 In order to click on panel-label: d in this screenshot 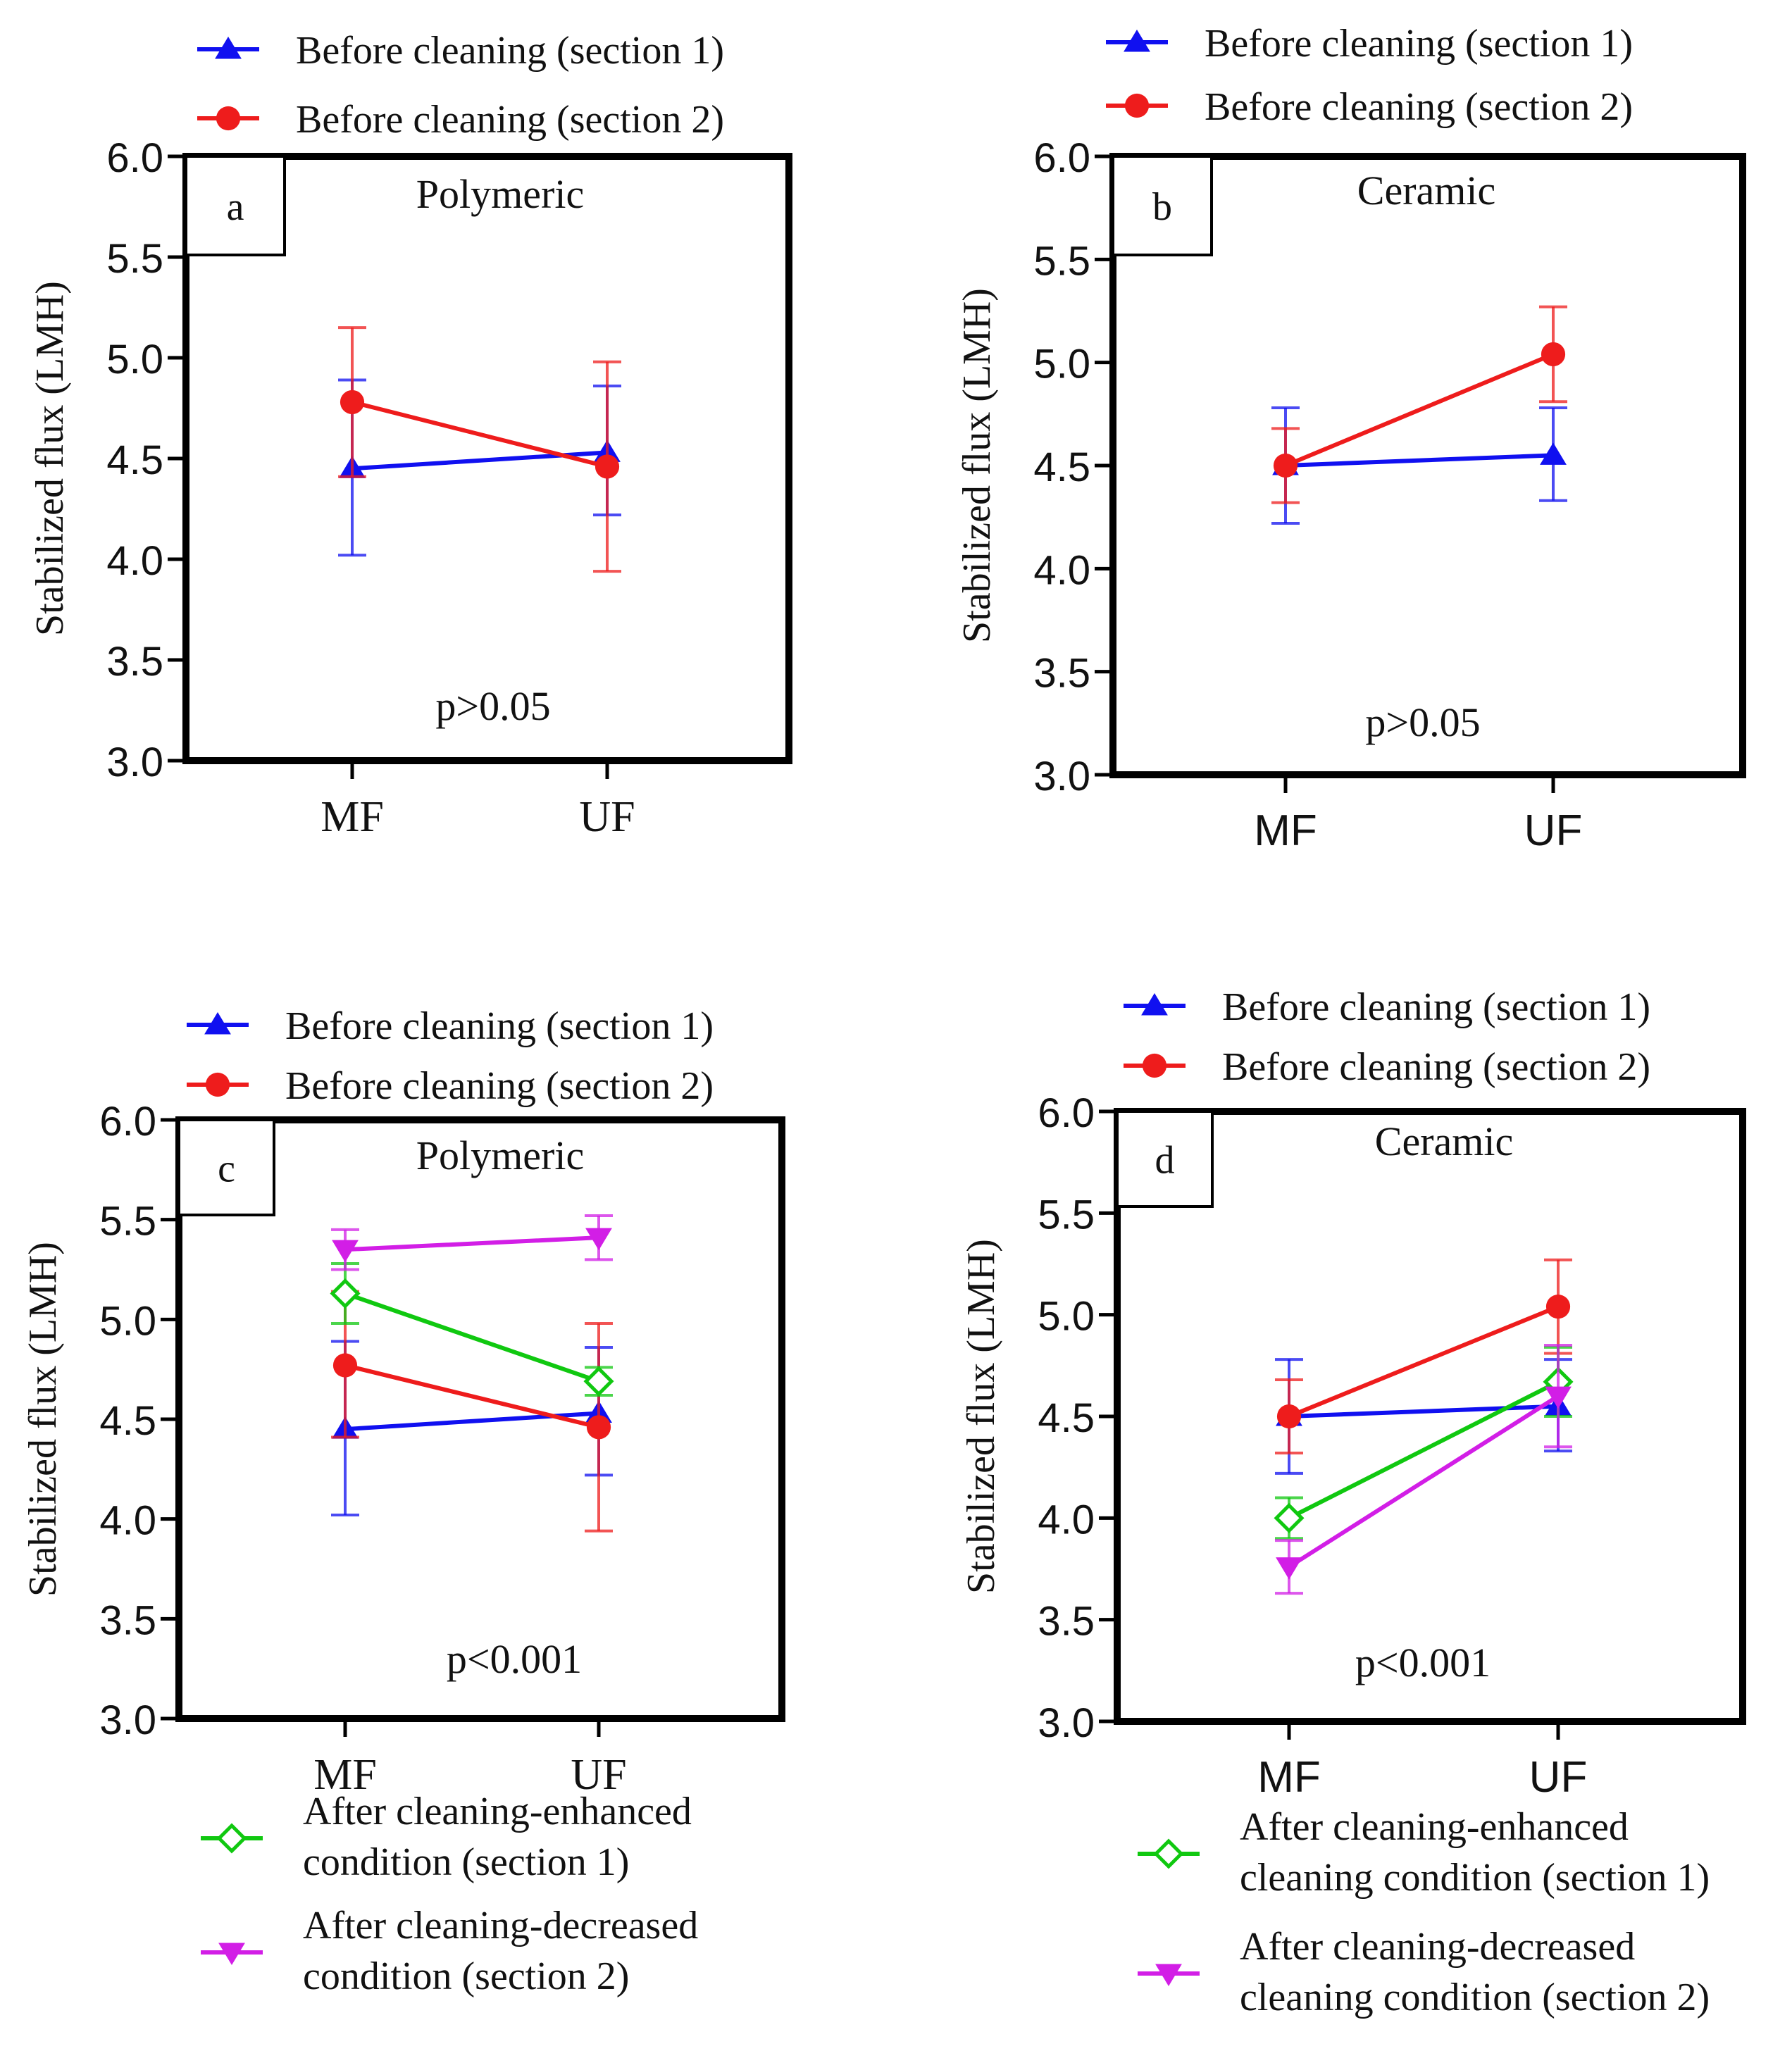, I will do `click(1165, 1161)`.